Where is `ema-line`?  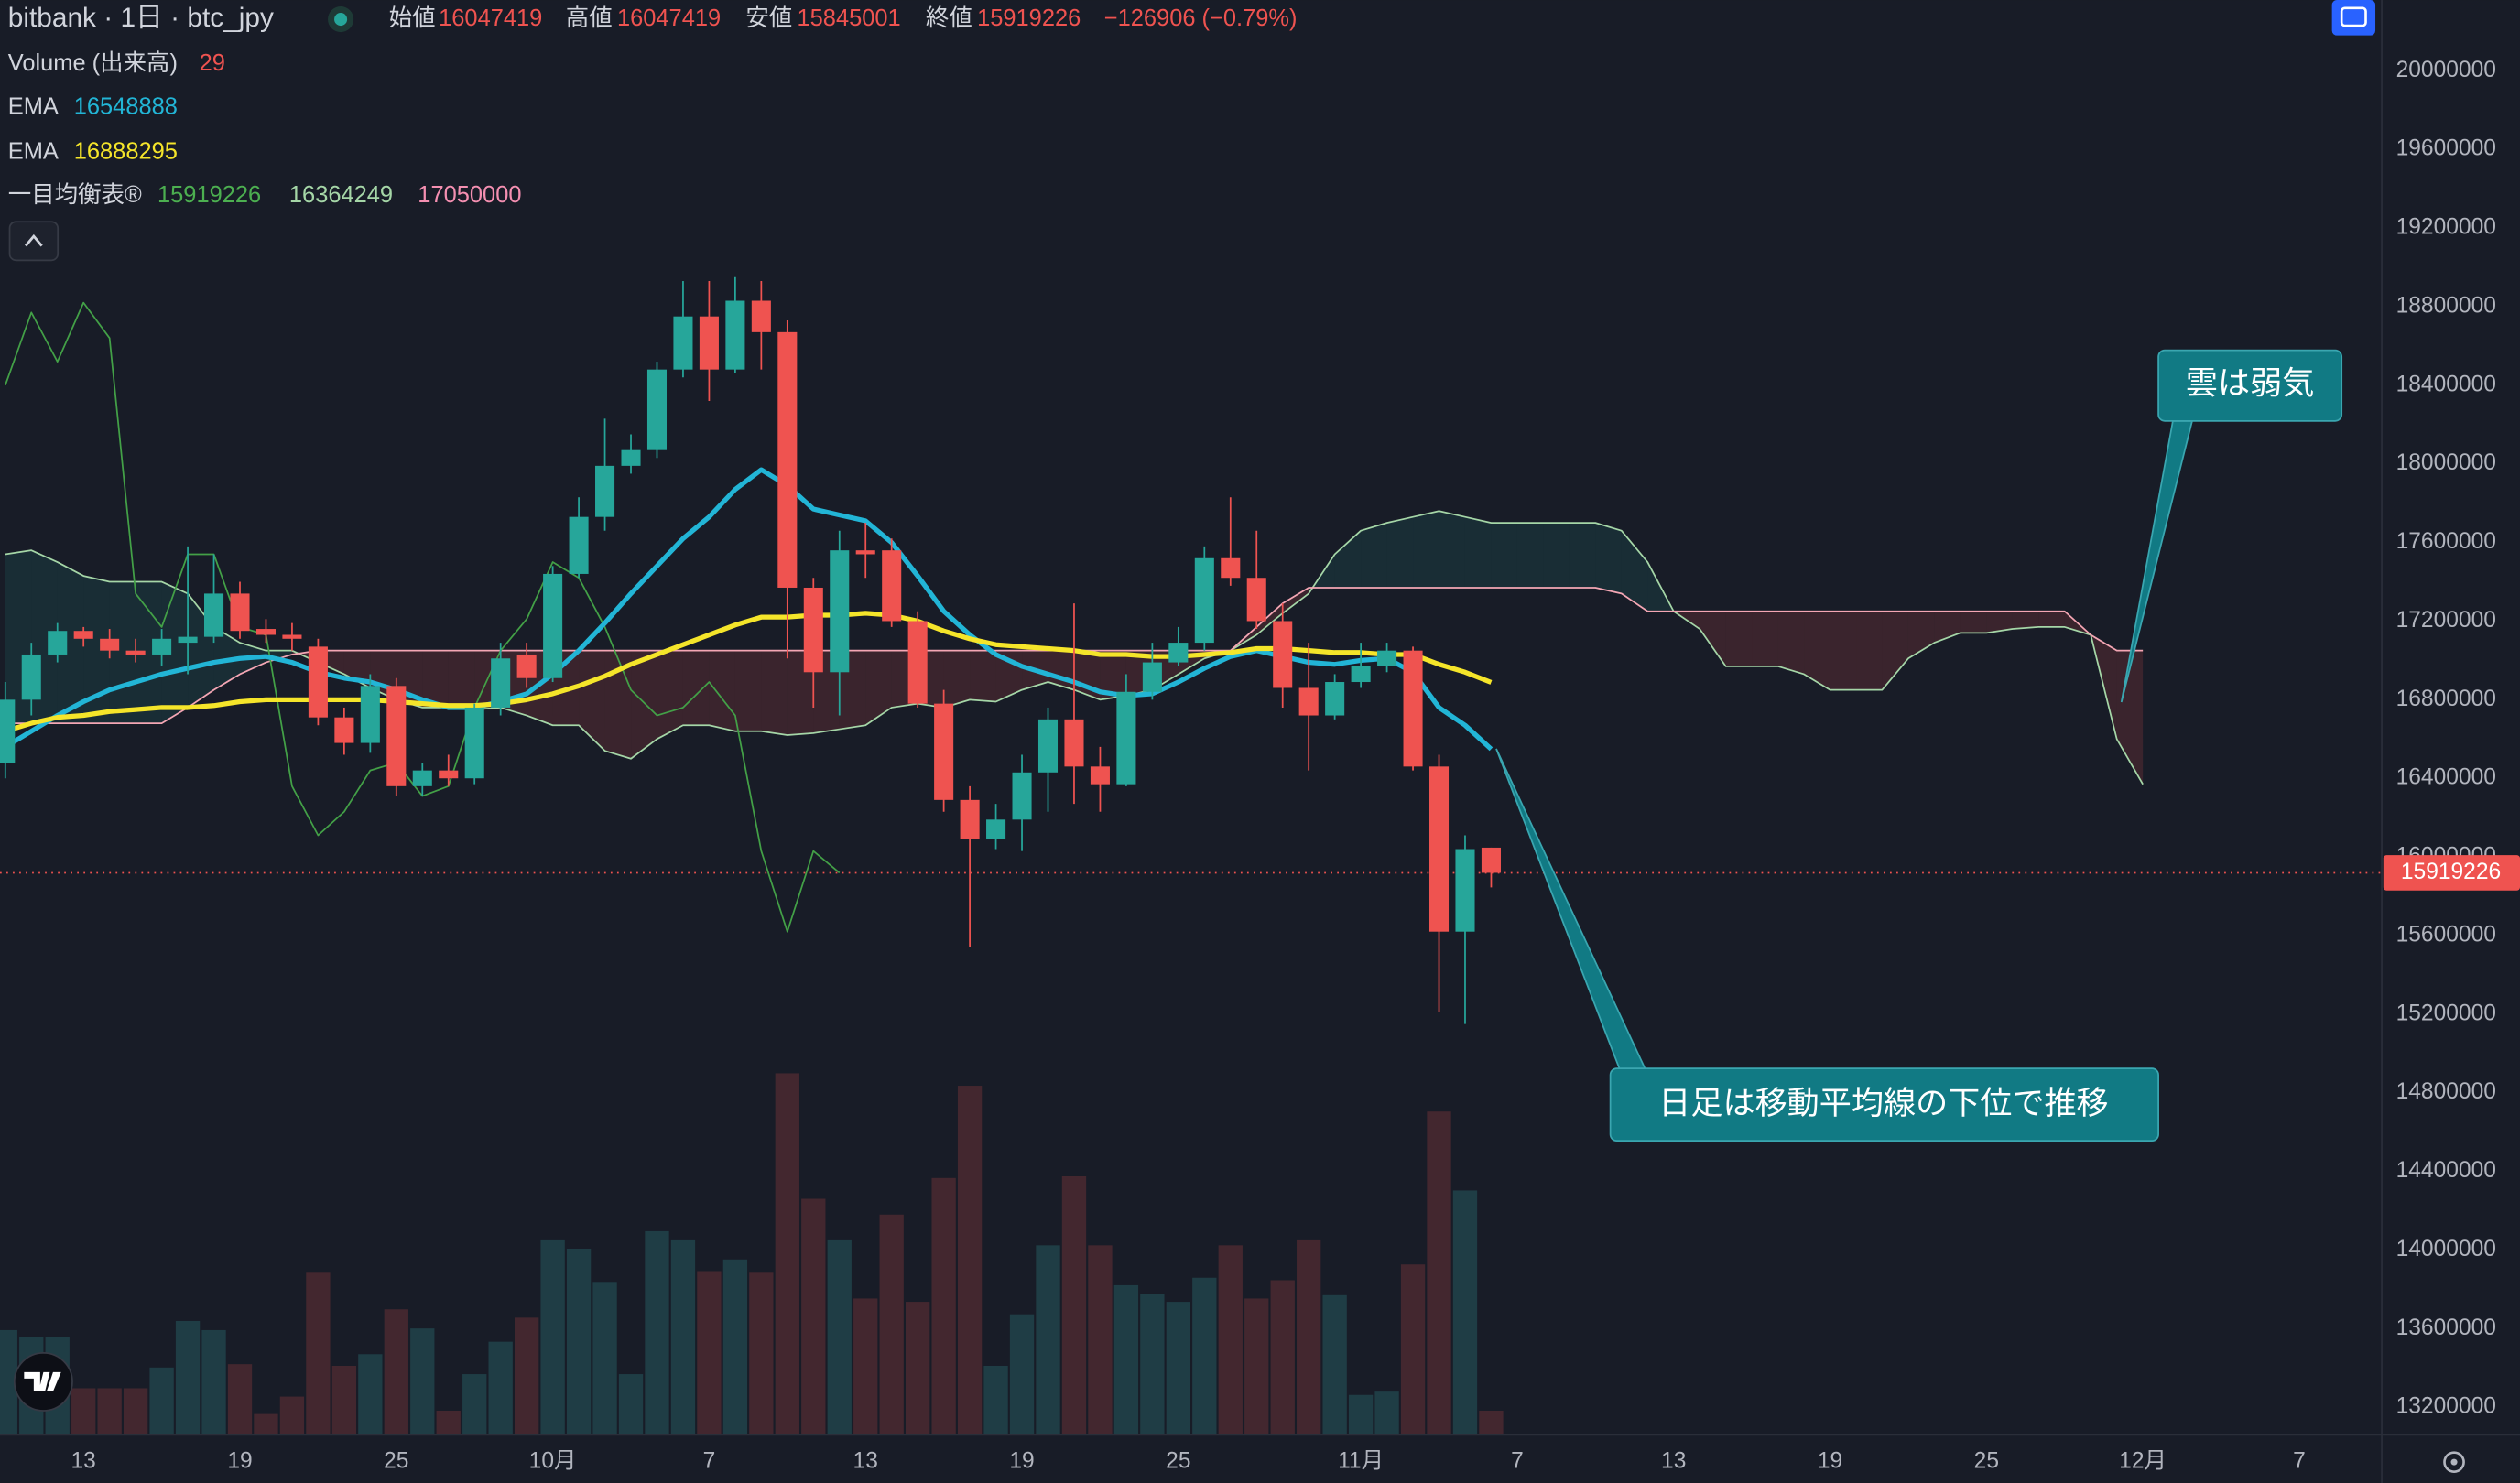 ema-line is located at coordinates (749, 672).